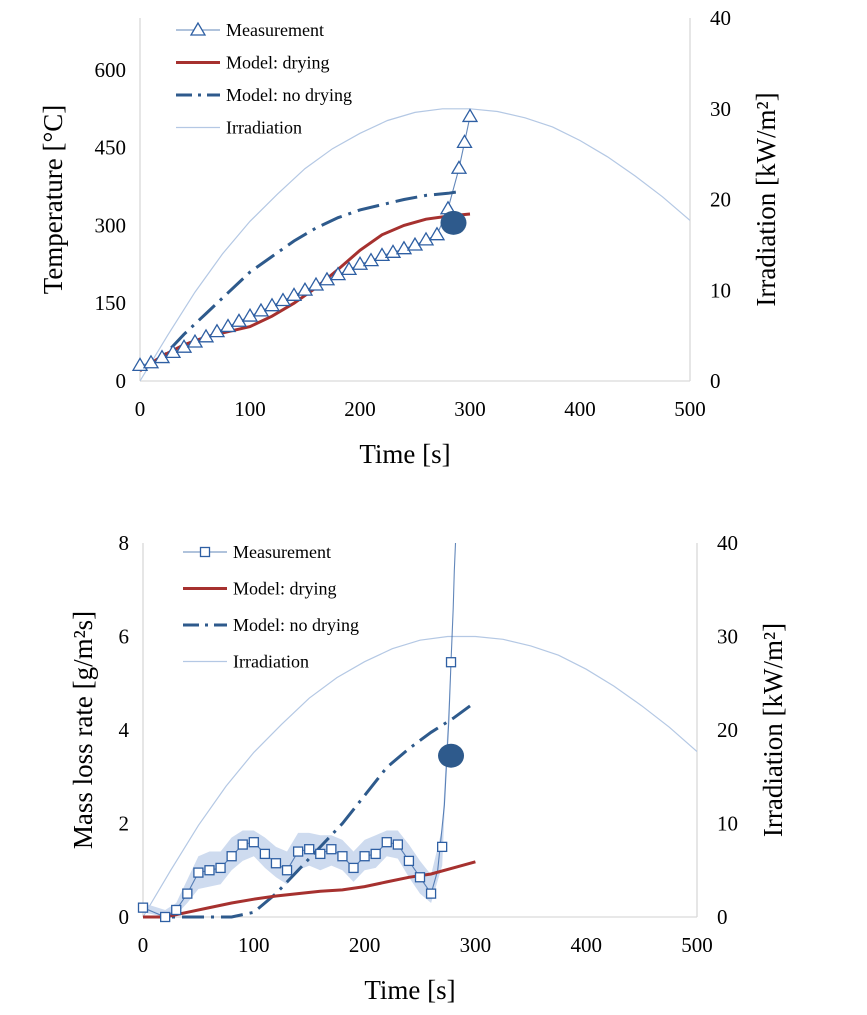 This screenshot has height=1015, width=867. I want to click on y-axis-title: Mass loss rate [g/m²s], so click(83, 730).